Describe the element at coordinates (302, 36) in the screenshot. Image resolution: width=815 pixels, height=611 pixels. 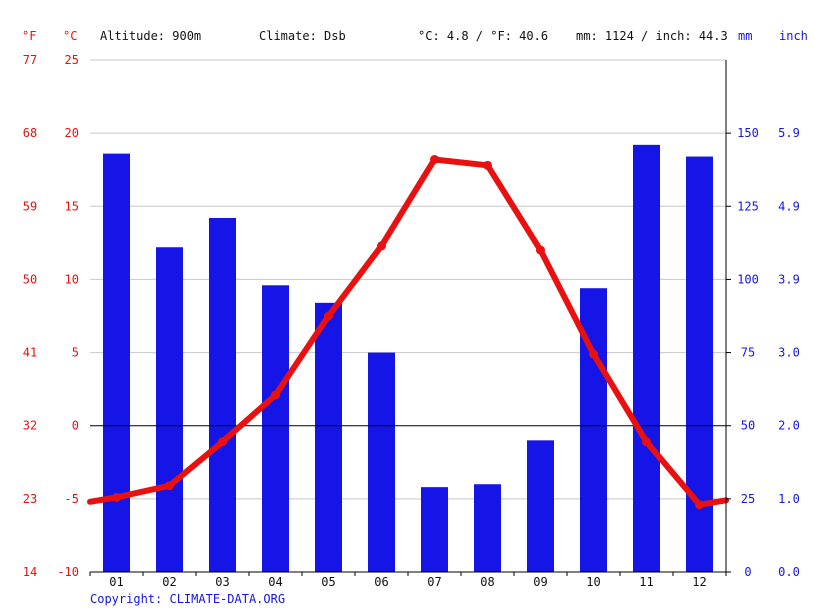
I see `climate-label: Climate: Dsb` at that location.